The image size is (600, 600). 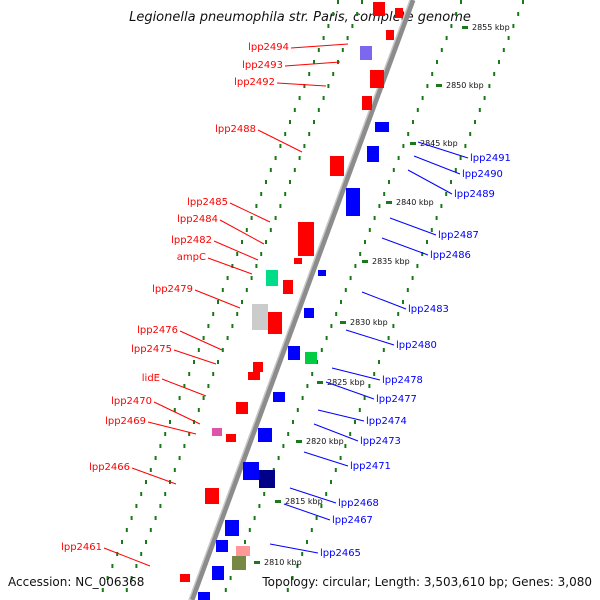 I want to click on gene-label-left: lidE, so click(x=151, y=378).